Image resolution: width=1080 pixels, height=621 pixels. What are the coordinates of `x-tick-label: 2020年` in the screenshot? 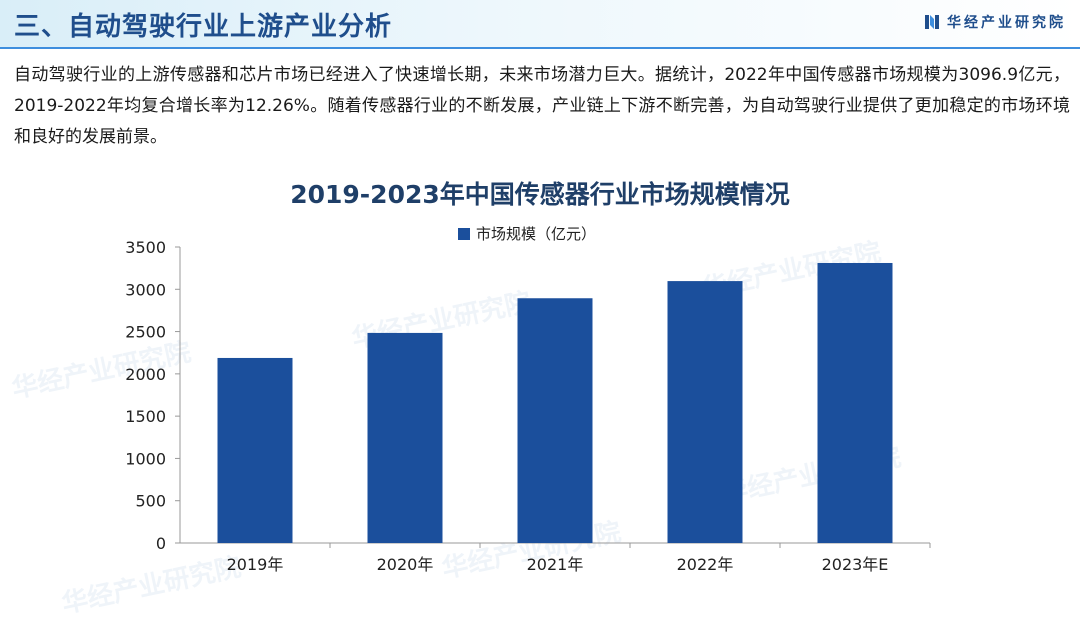 It's located at (405, 564).